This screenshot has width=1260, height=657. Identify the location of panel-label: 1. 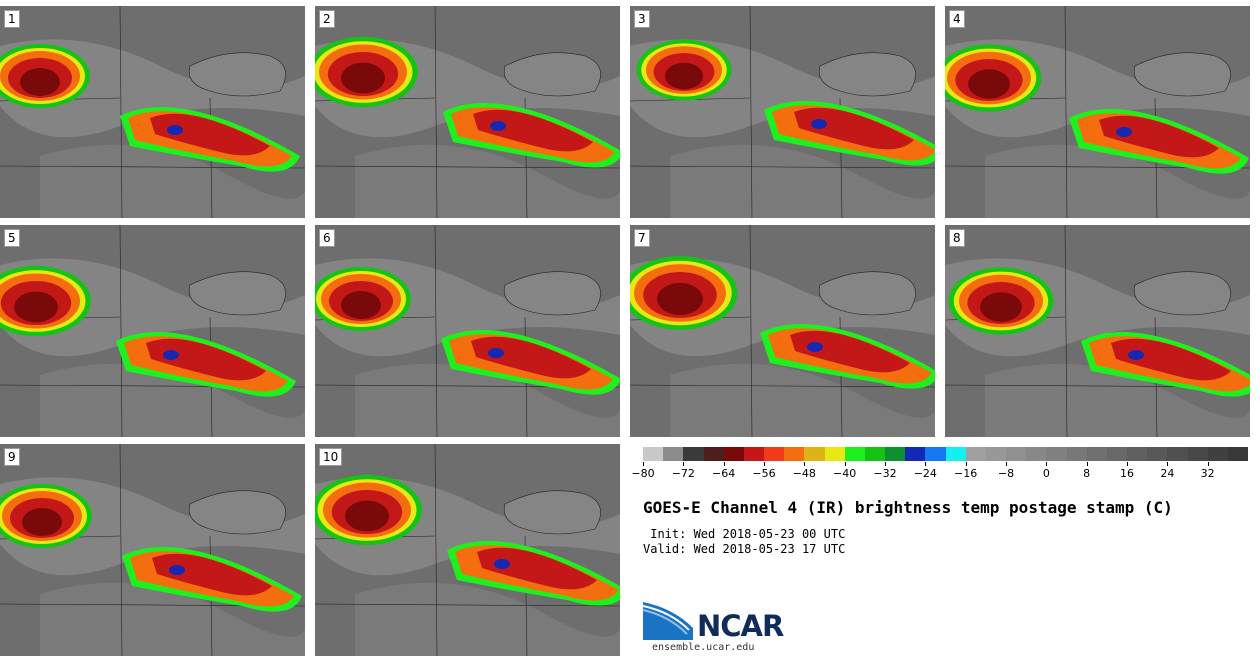
(12, 19).